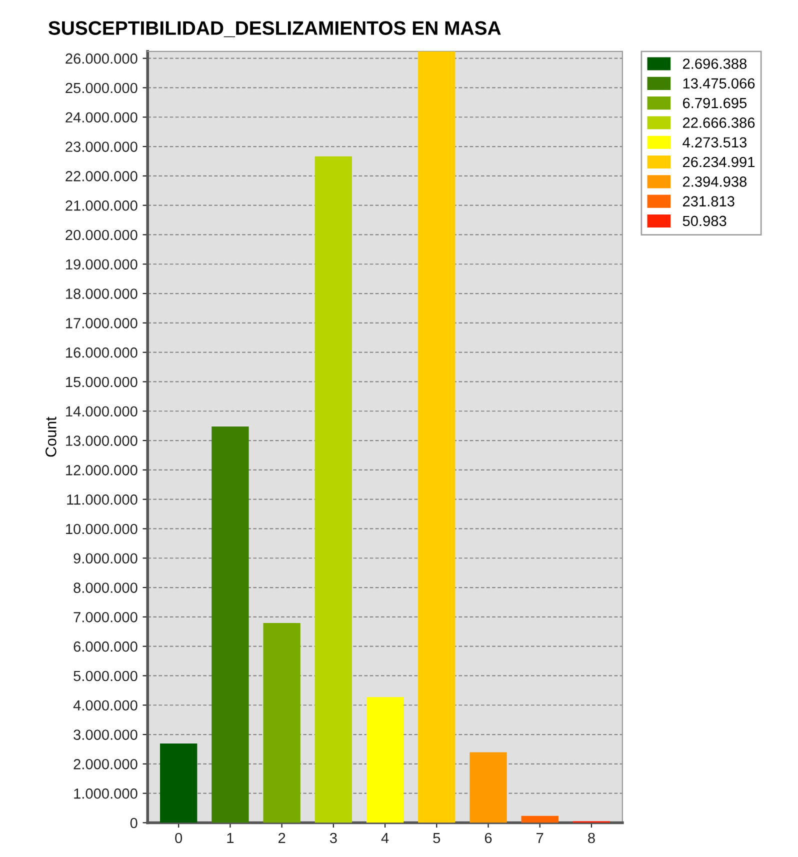 Image resolution: width=798 pixels, height=857 pixels. What do you see at coordinates (102, 58) in the screenshot?
I see `y-tick-label: 26.000.000` at bounding box center [102, 58].